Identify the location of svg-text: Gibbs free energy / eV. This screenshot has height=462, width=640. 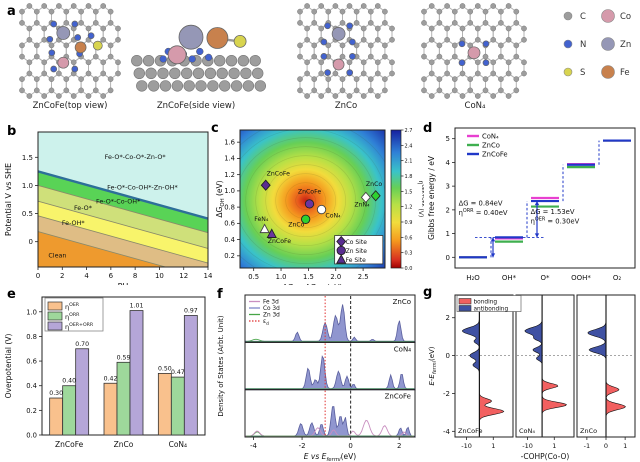
(431, 197).